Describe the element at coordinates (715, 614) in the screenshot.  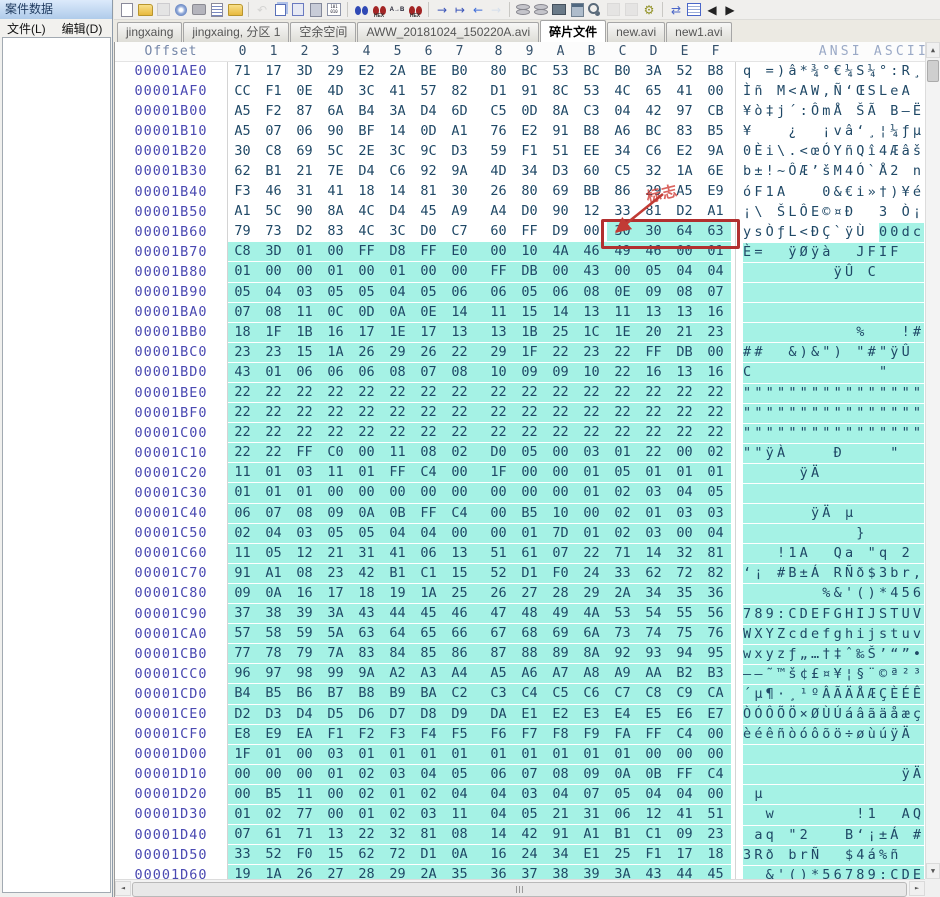
I see `hex-byte: 56` at that location.